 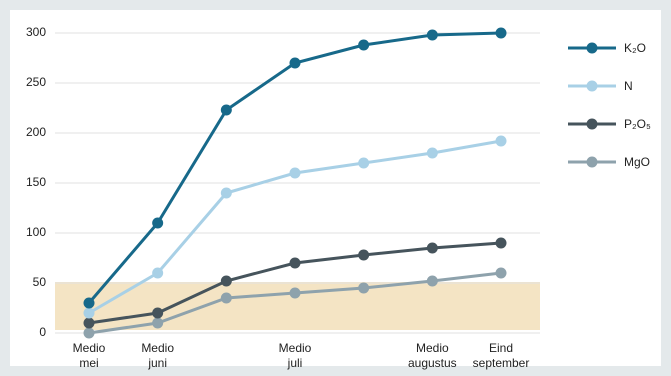 I want to click on y-tick-label: 100, so click(x=36, y=232).